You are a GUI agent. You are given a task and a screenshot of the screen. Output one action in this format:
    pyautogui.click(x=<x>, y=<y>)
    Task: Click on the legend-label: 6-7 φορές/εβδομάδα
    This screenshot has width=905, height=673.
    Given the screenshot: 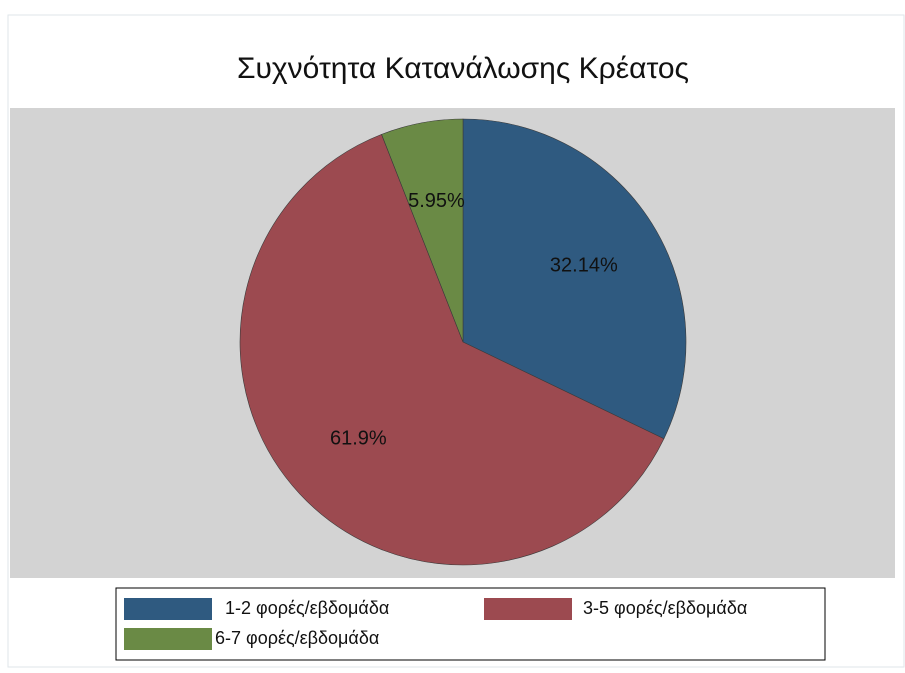 What is the action you would take?
    pyautogui.click(x=297, y=638)
    